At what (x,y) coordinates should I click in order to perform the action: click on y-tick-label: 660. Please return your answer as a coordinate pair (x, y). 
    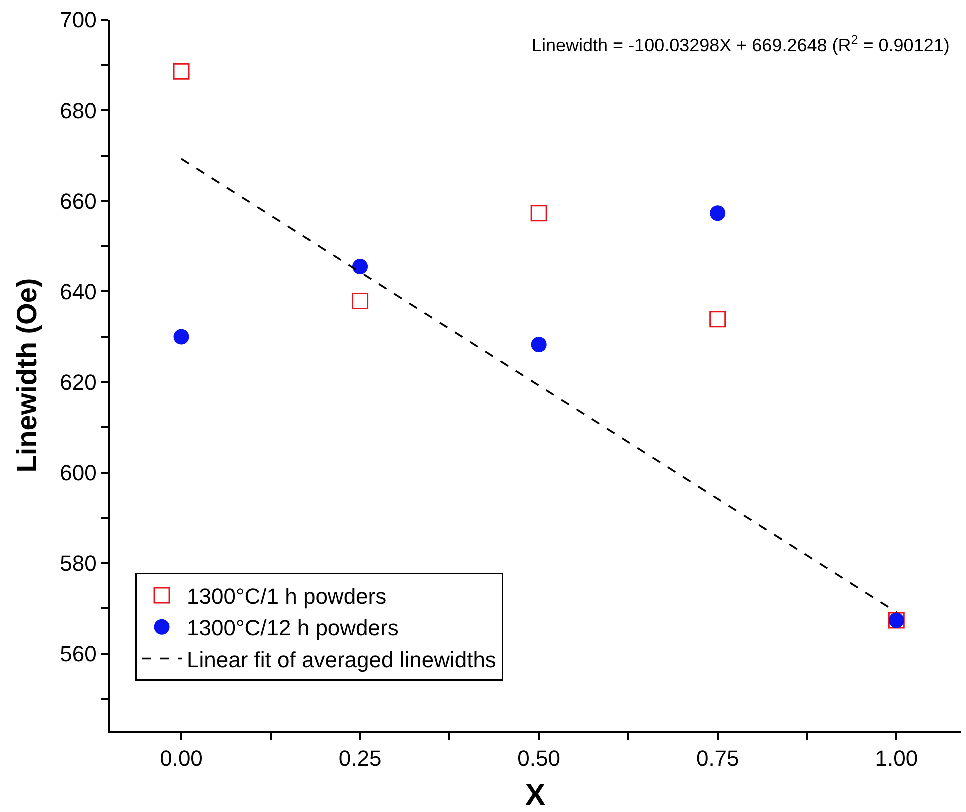
    Looking at the image, I should click on (78, 201).